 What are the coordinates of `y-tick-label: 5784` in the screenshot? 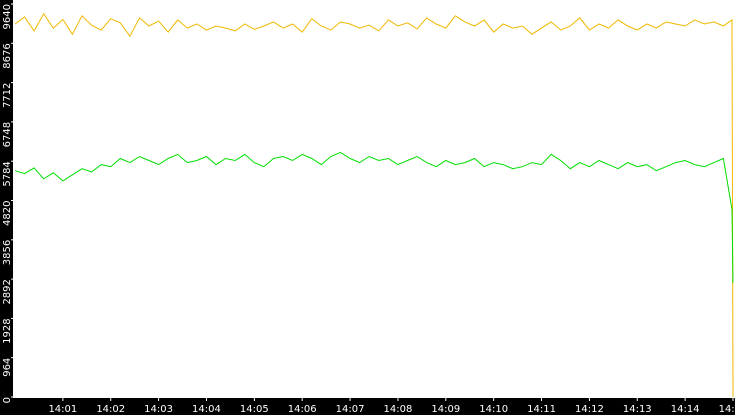 It's located at (7, 173).